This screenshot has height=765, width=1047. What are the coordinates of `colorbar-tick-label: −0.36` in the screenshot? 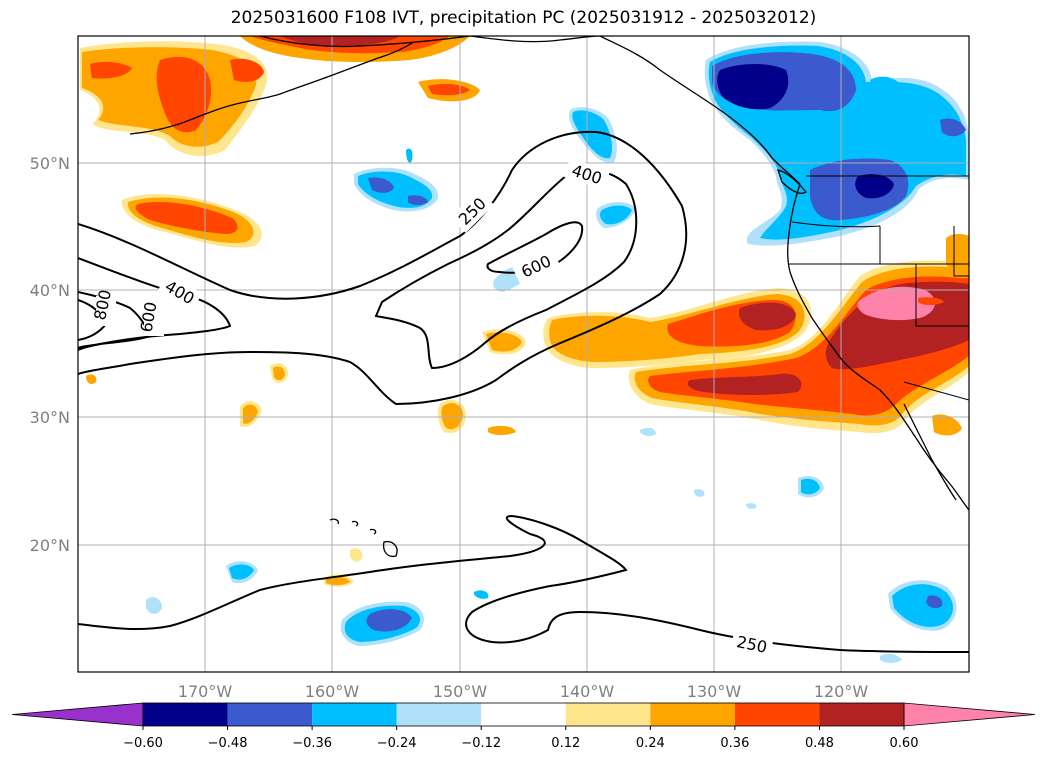 It's located at (312, 743).